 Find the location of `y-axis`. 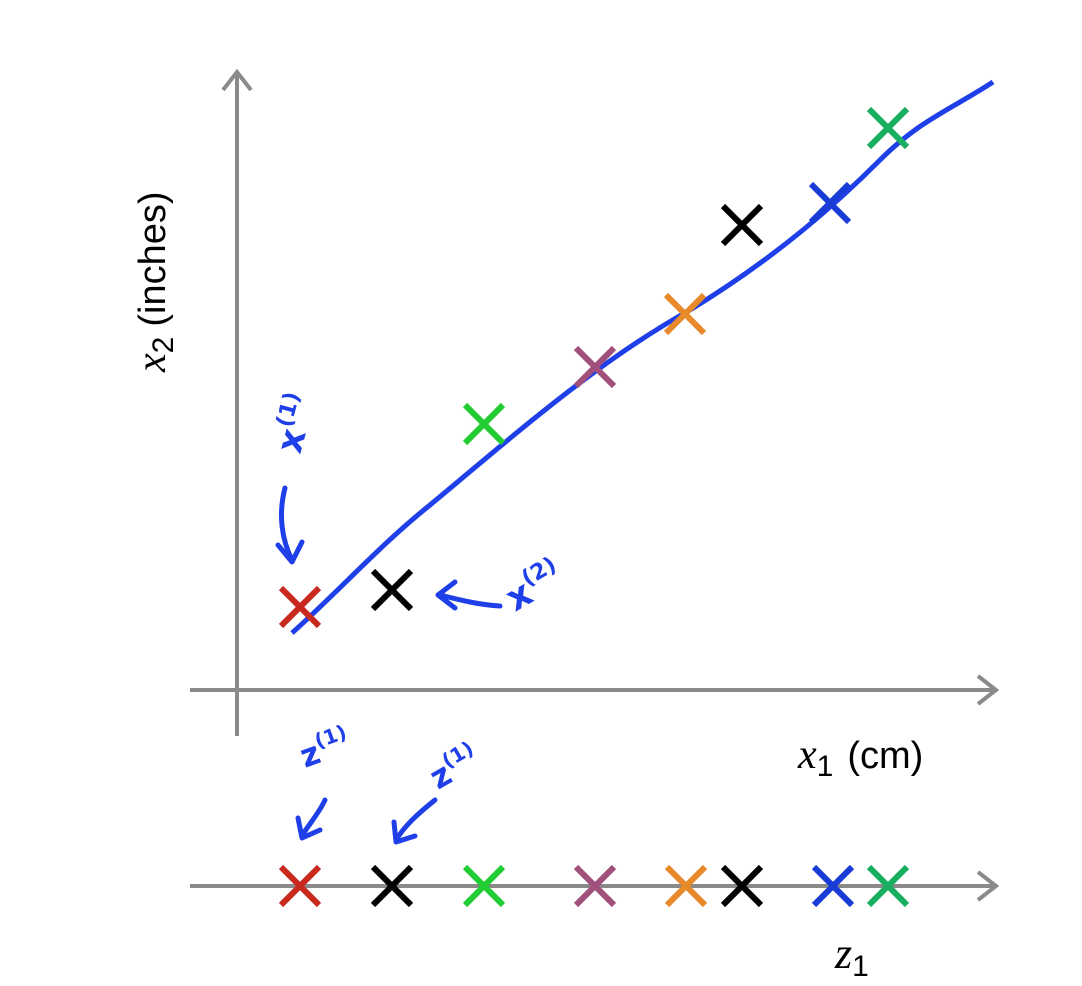

y-axis is located at coordinates (237, 402).